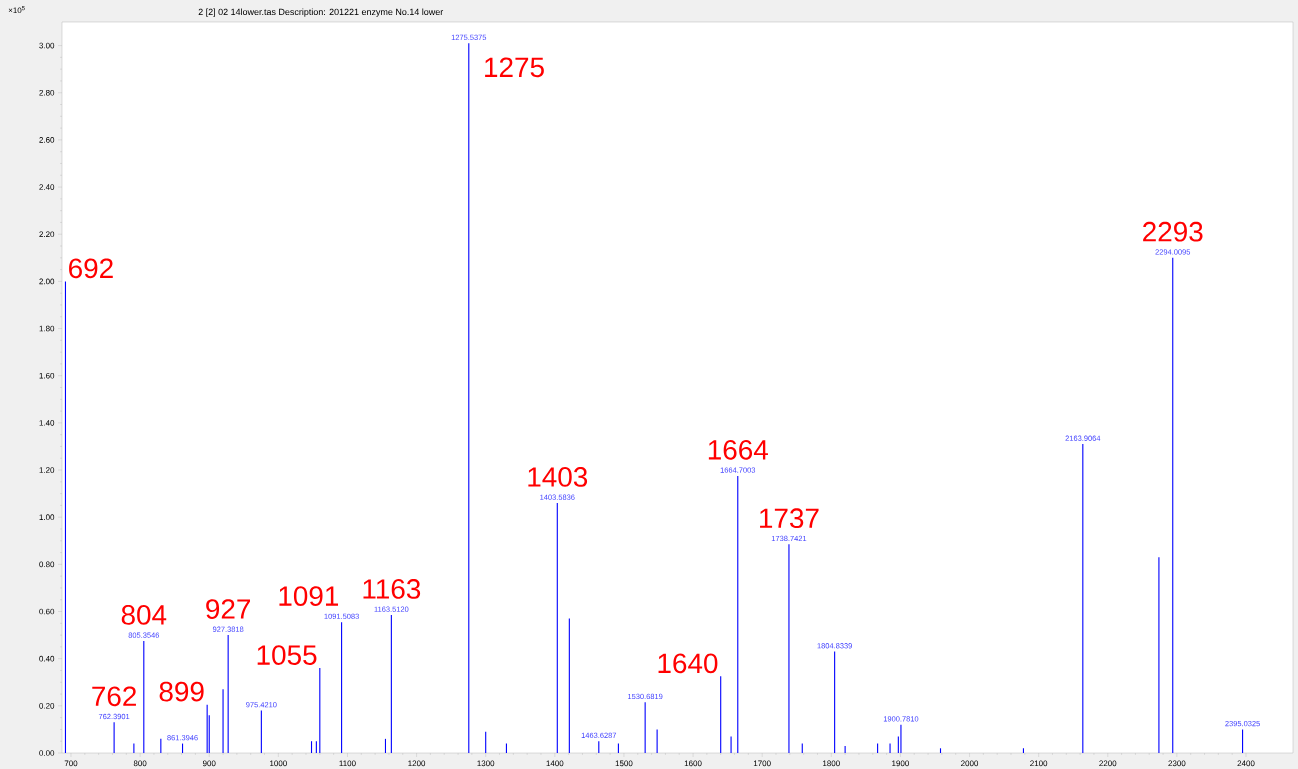 This screenshot has height=769, width=1298. I want to click on chart-title: 2 [2] 02 14lower.tas Description: 201221 enzyme No.14 lower, so click(321, 12).